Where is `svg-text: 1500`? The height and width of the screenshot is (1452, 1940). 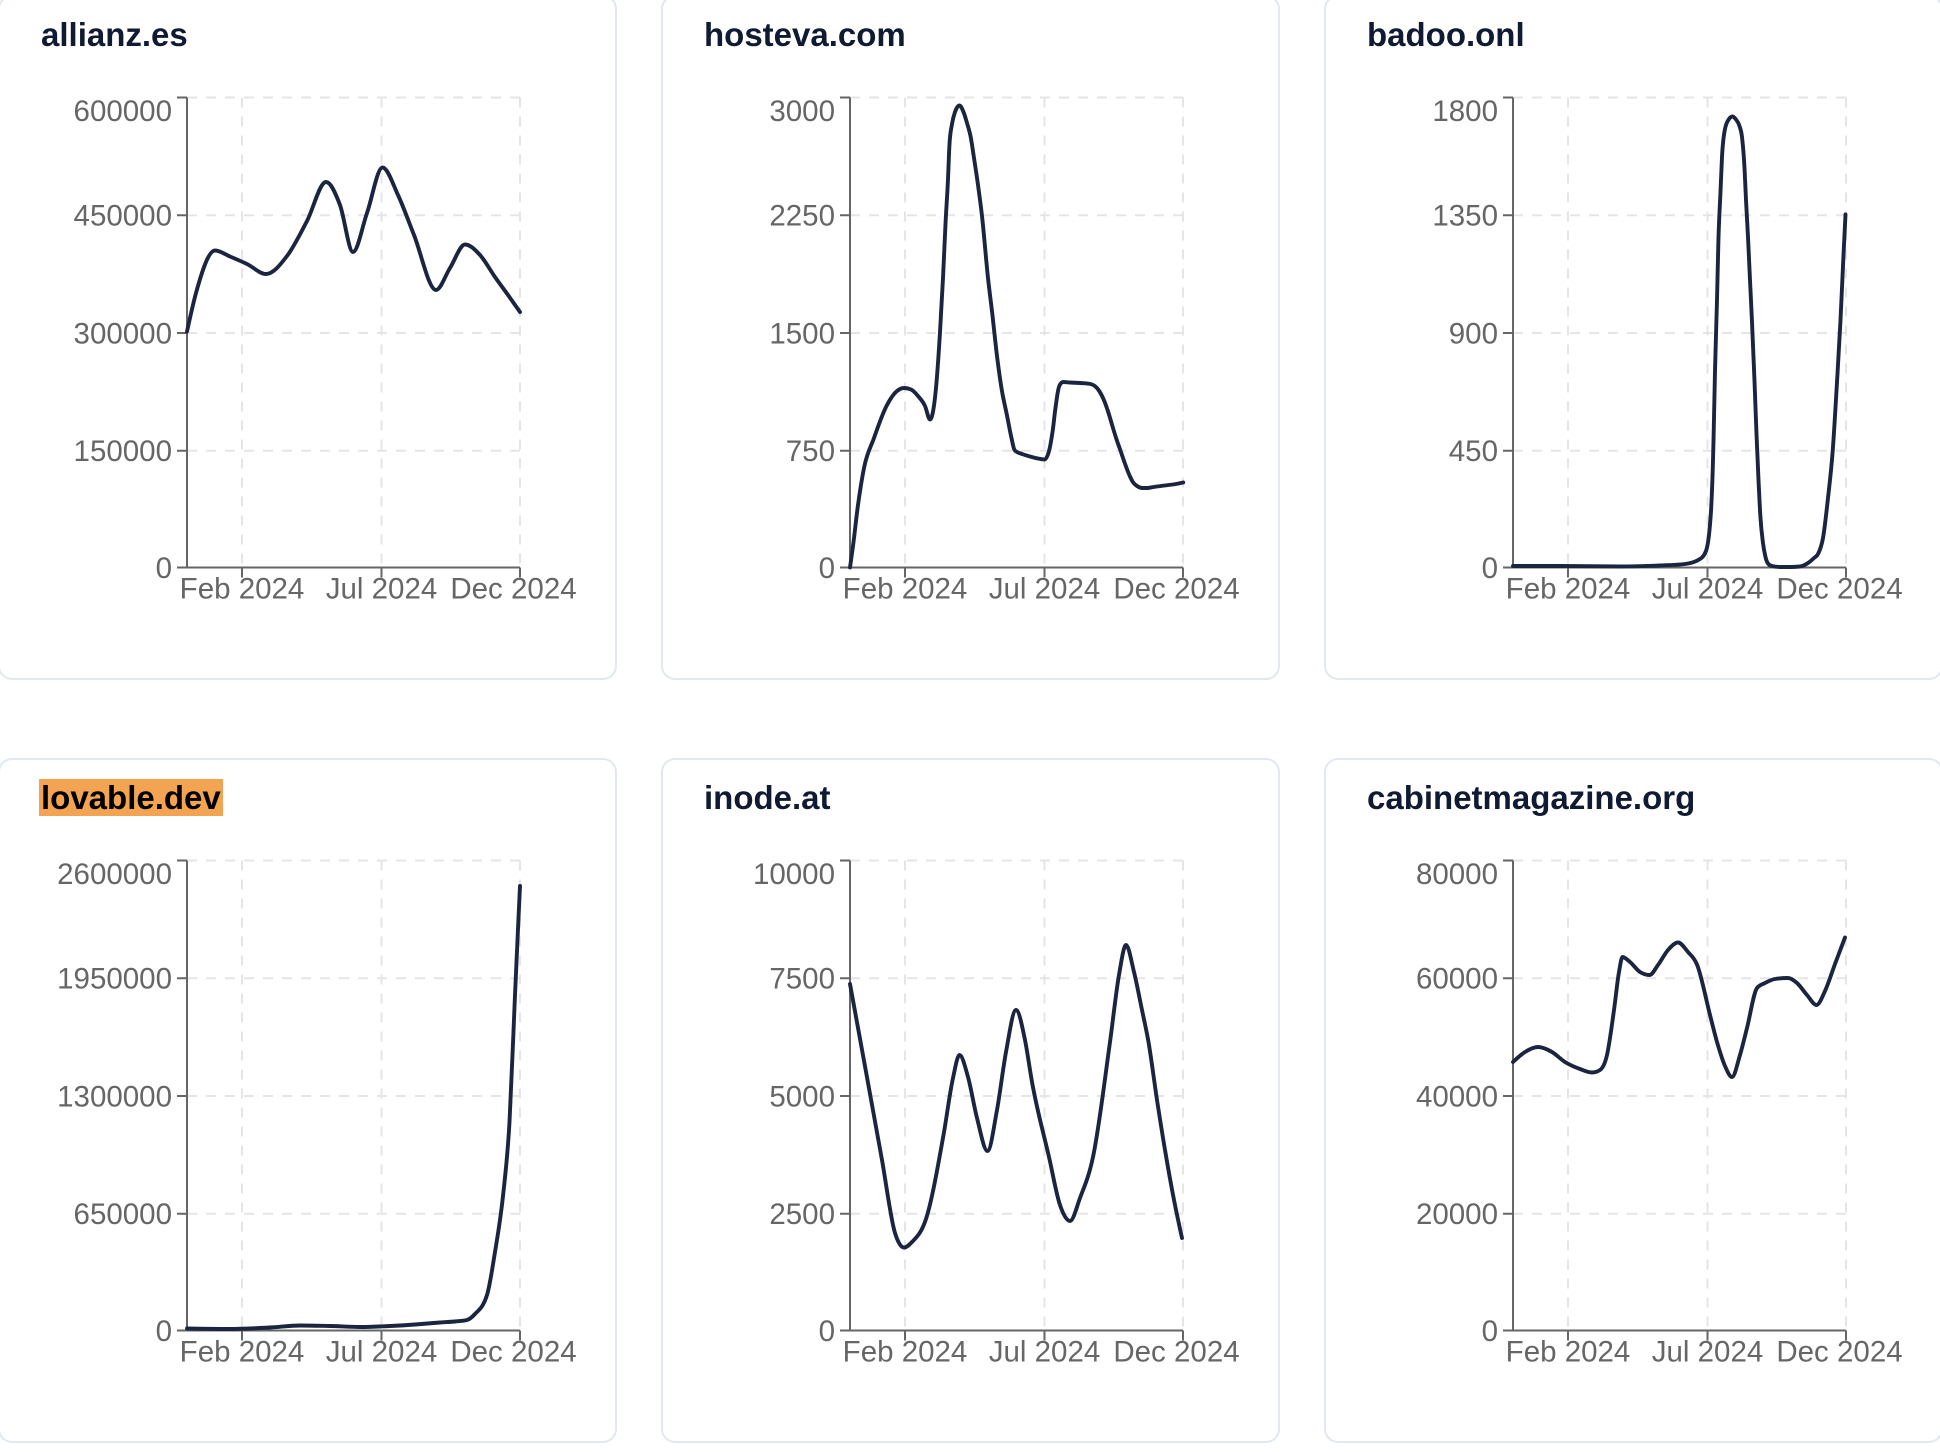 svg-text: 1500 is located at coordinates (802, 333).